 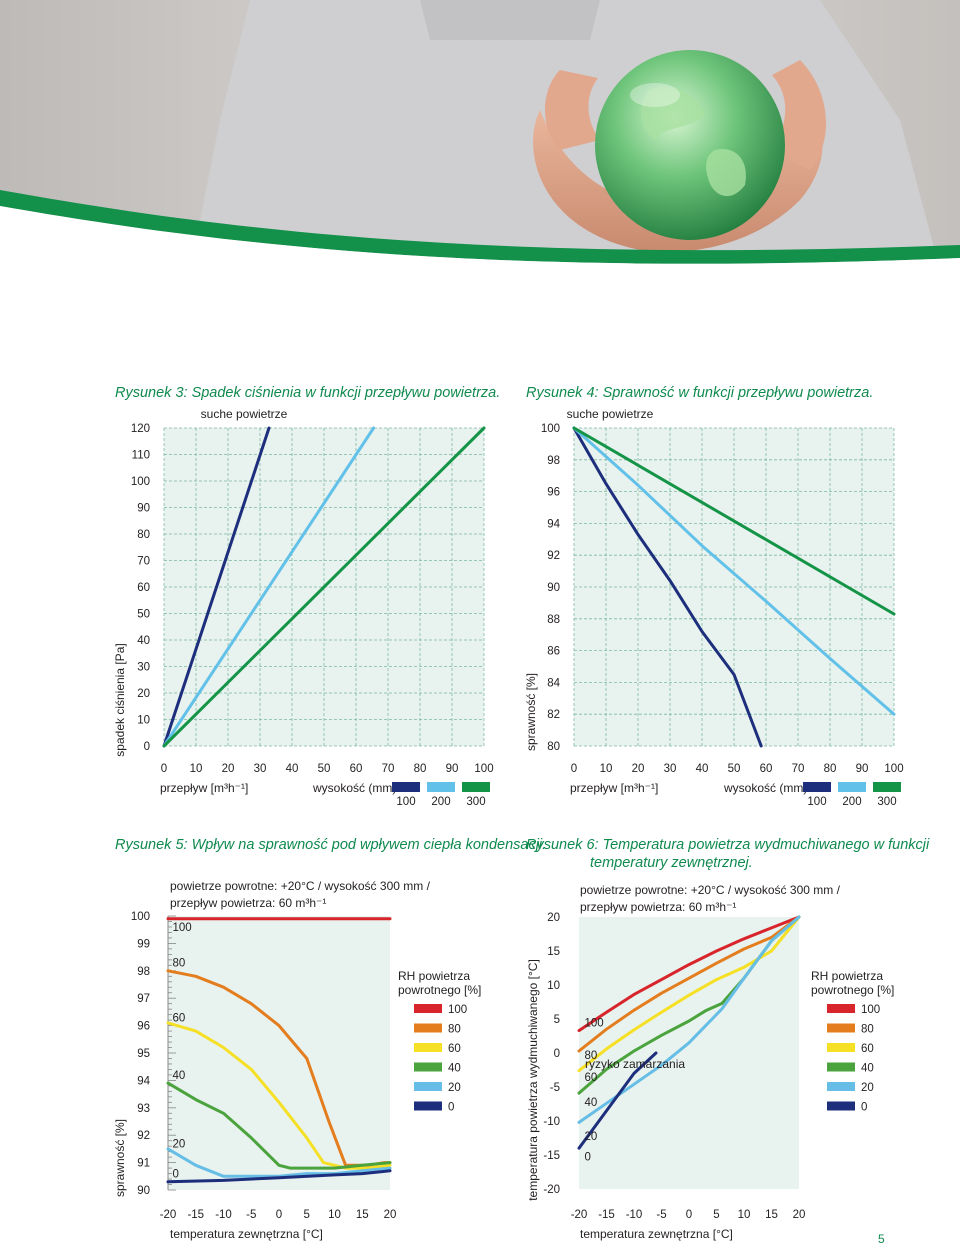 I want to click on fig5-ytick-label: 93, so click(x=143, y=1109).